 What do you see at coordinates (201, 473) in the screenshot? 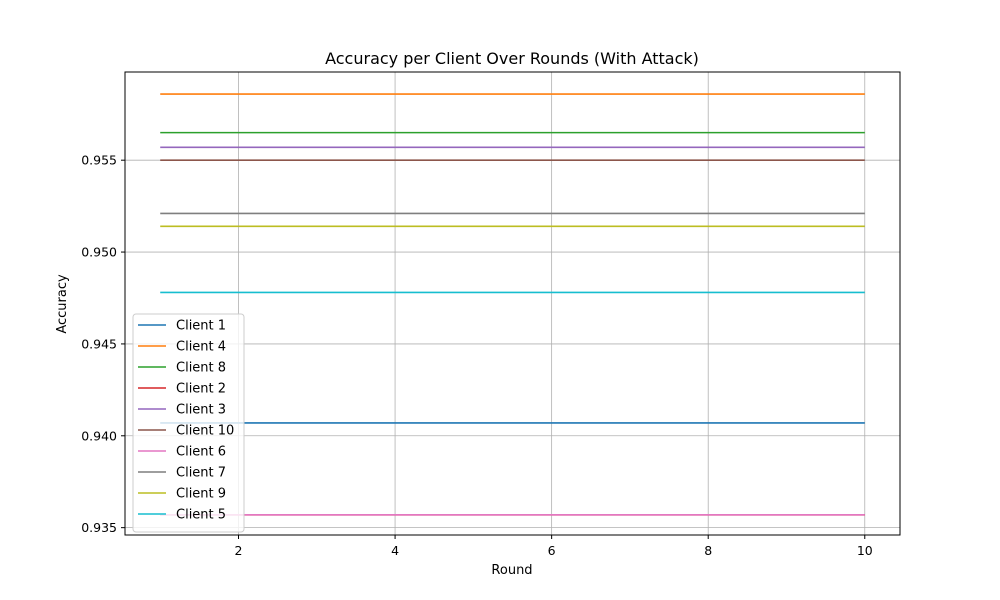
I see `legend-label: Client 7` at bounding box center [201, 473].